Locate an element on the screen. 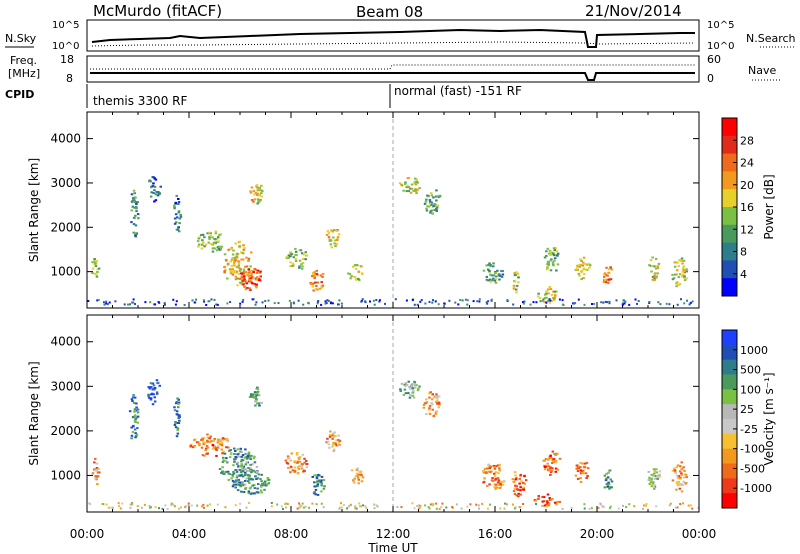  freq-unit-label: [MHz] is located at coordinates (24, 73).